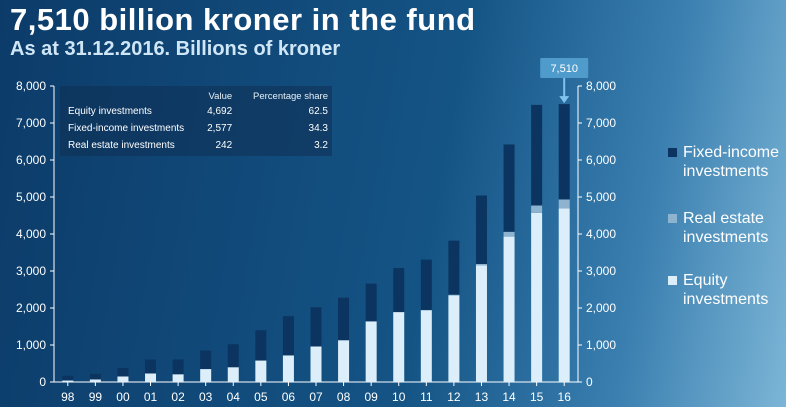 This screenshot has width=786, height=407. I want to click on y-tick-label-left: 0, so click(42, 382).